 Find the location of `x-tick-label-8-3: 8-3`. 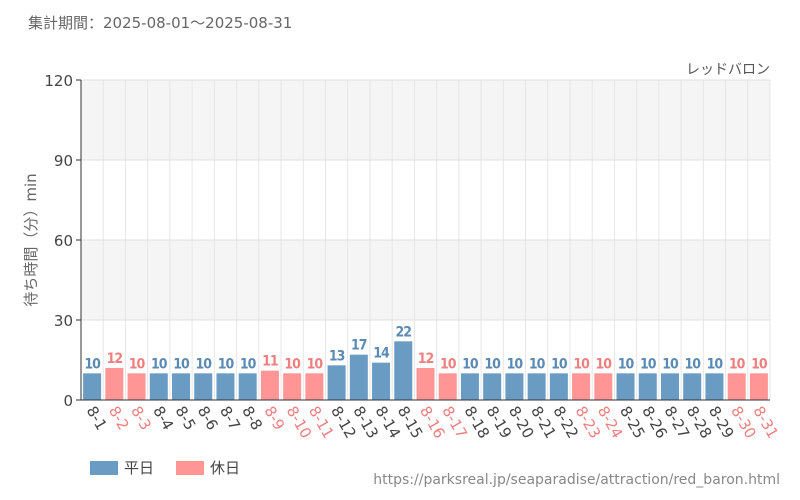

x-tick-label-8-3: 8-3 is located at coordinates (141, 418).